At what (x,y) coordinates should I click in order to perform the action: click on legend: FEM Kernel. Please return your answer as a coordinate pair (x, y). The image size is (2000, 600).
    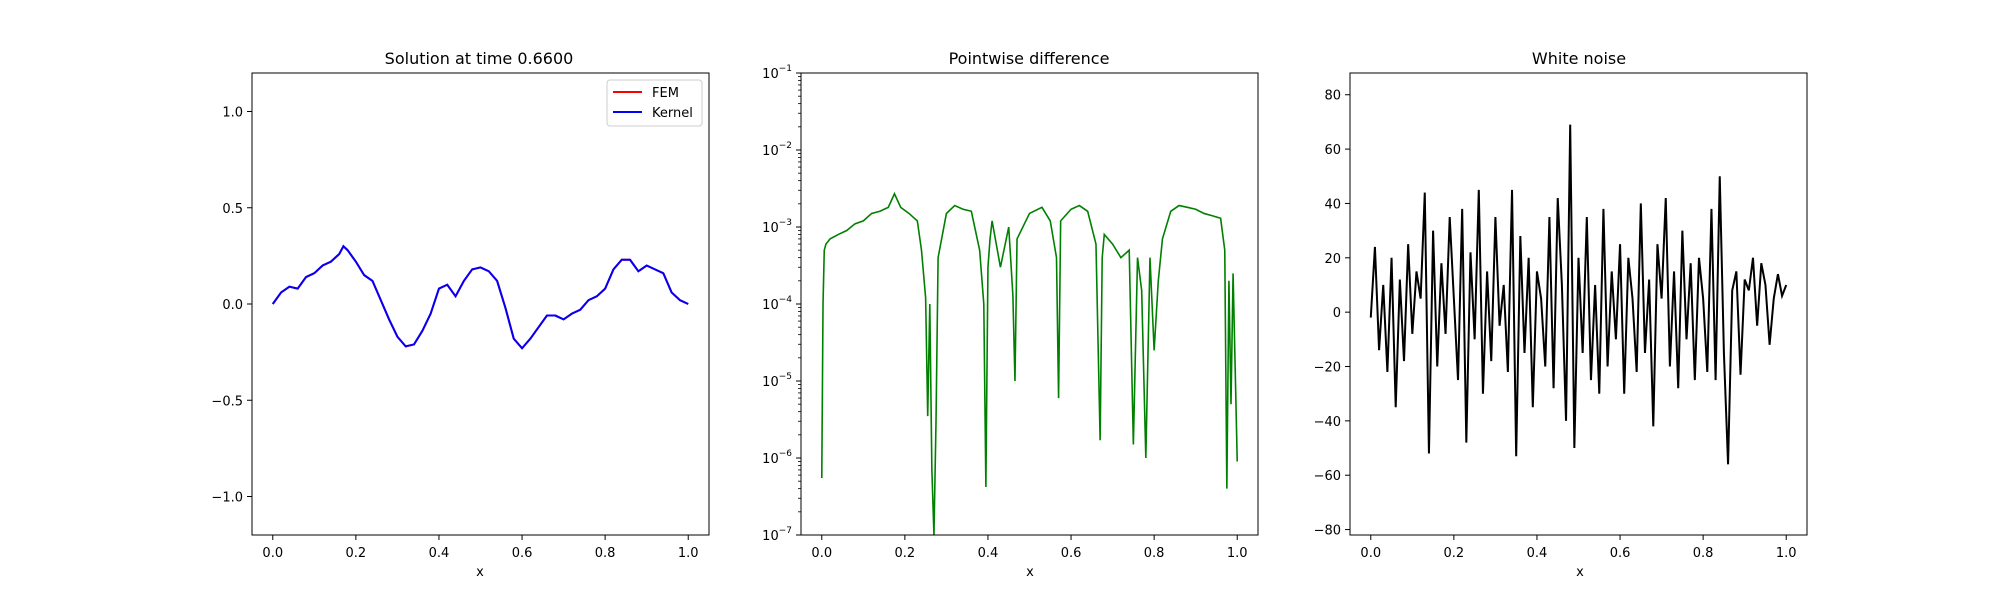
    Looking at the image, I should click on (654, 103).